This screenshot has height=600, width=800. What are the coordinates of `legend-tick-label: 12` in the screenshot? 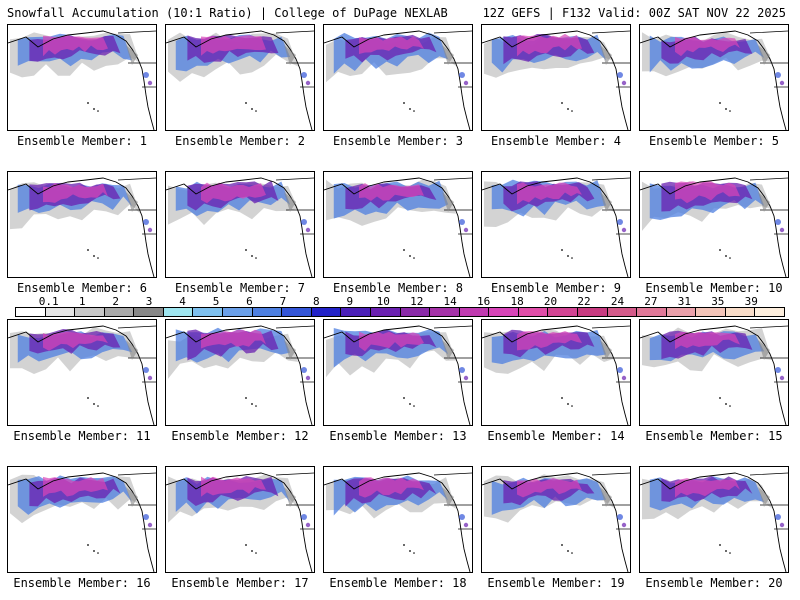 It's located at (417, 301).